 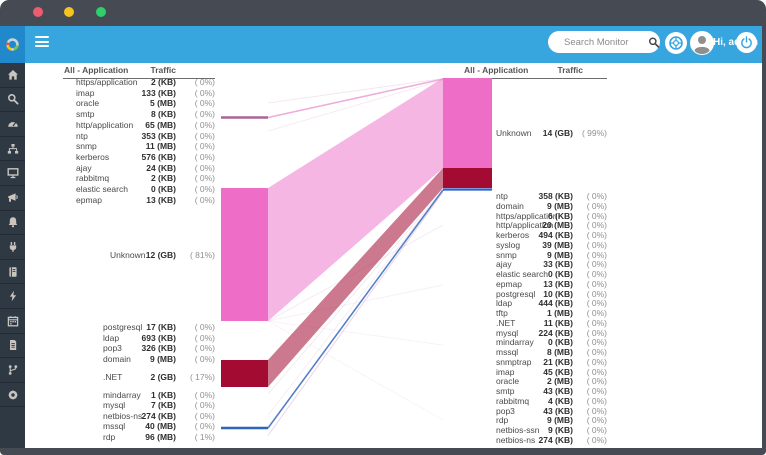 What do you see at coordinates (38, 12) in the screenshot?
I see `close-button` at bounding box center [38, 12].